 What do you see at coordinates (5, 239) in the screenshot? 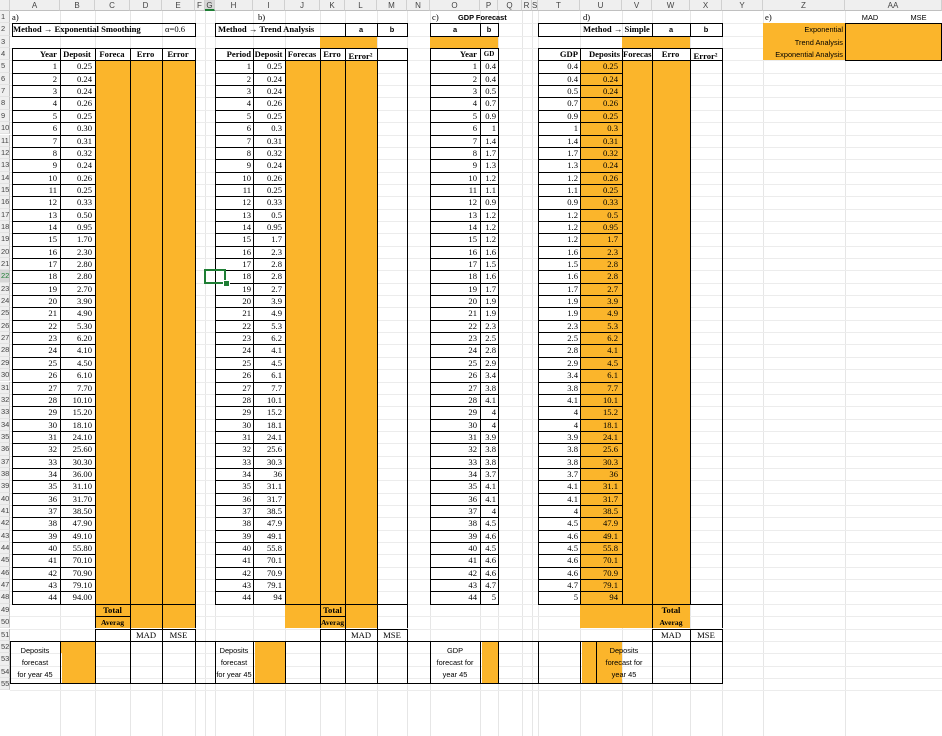
I see `row-header-19: 19` at bounding box center [5, 239].